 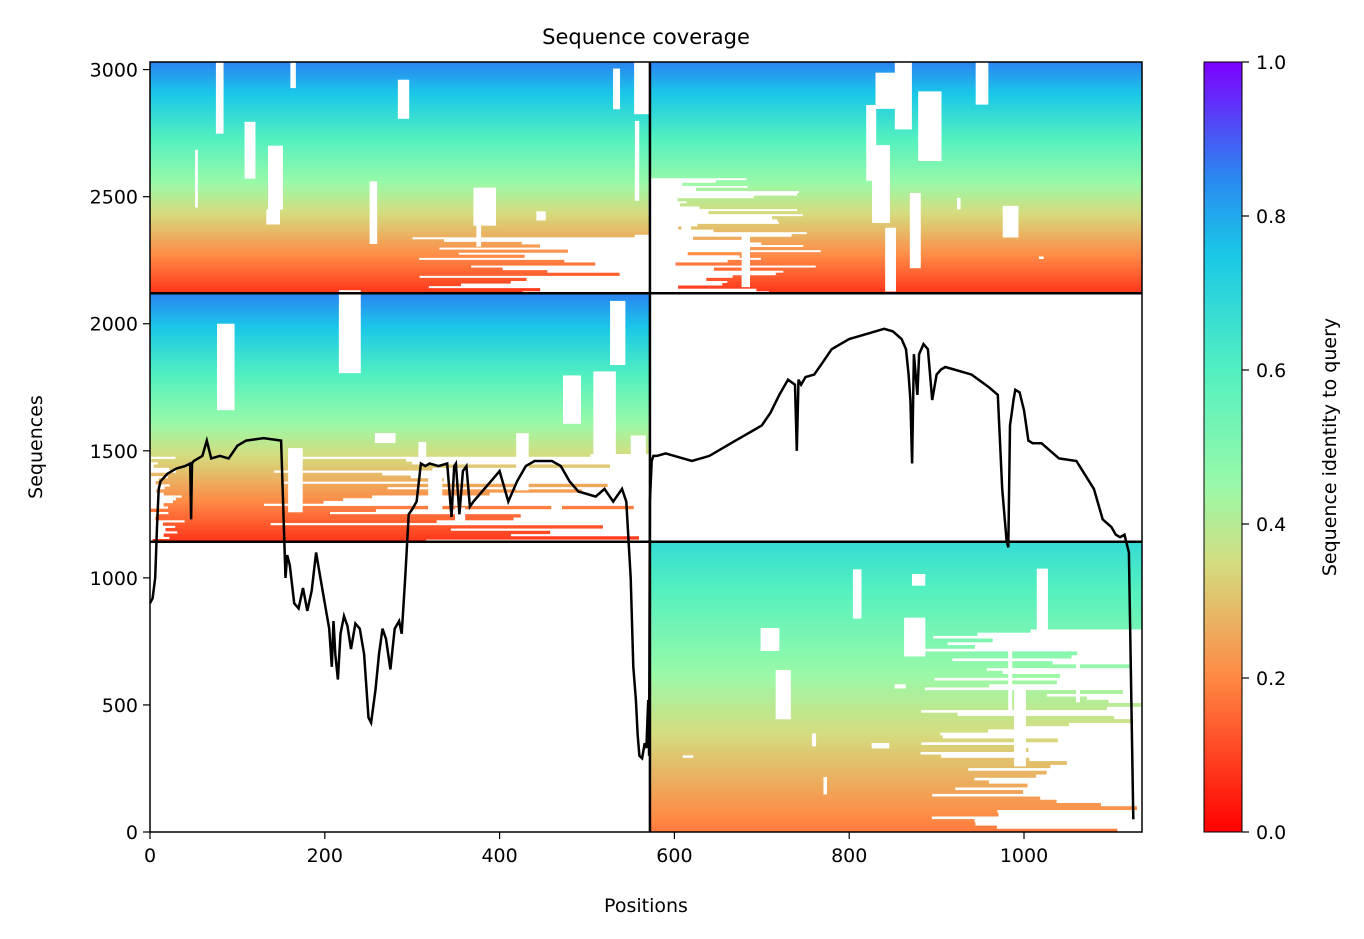 I want to click on x-axis-label: Positions, so click(x=646, y=906).